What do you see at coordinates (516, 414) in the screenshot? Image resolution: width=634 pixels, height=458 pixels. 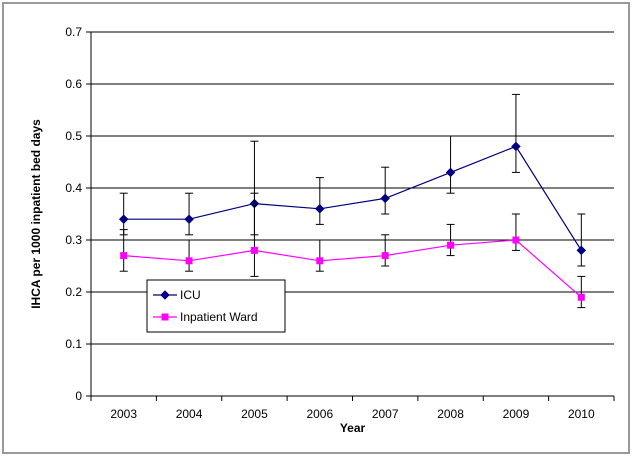 I see `x-tick-label: 2009` at bounding box center [516, 414].